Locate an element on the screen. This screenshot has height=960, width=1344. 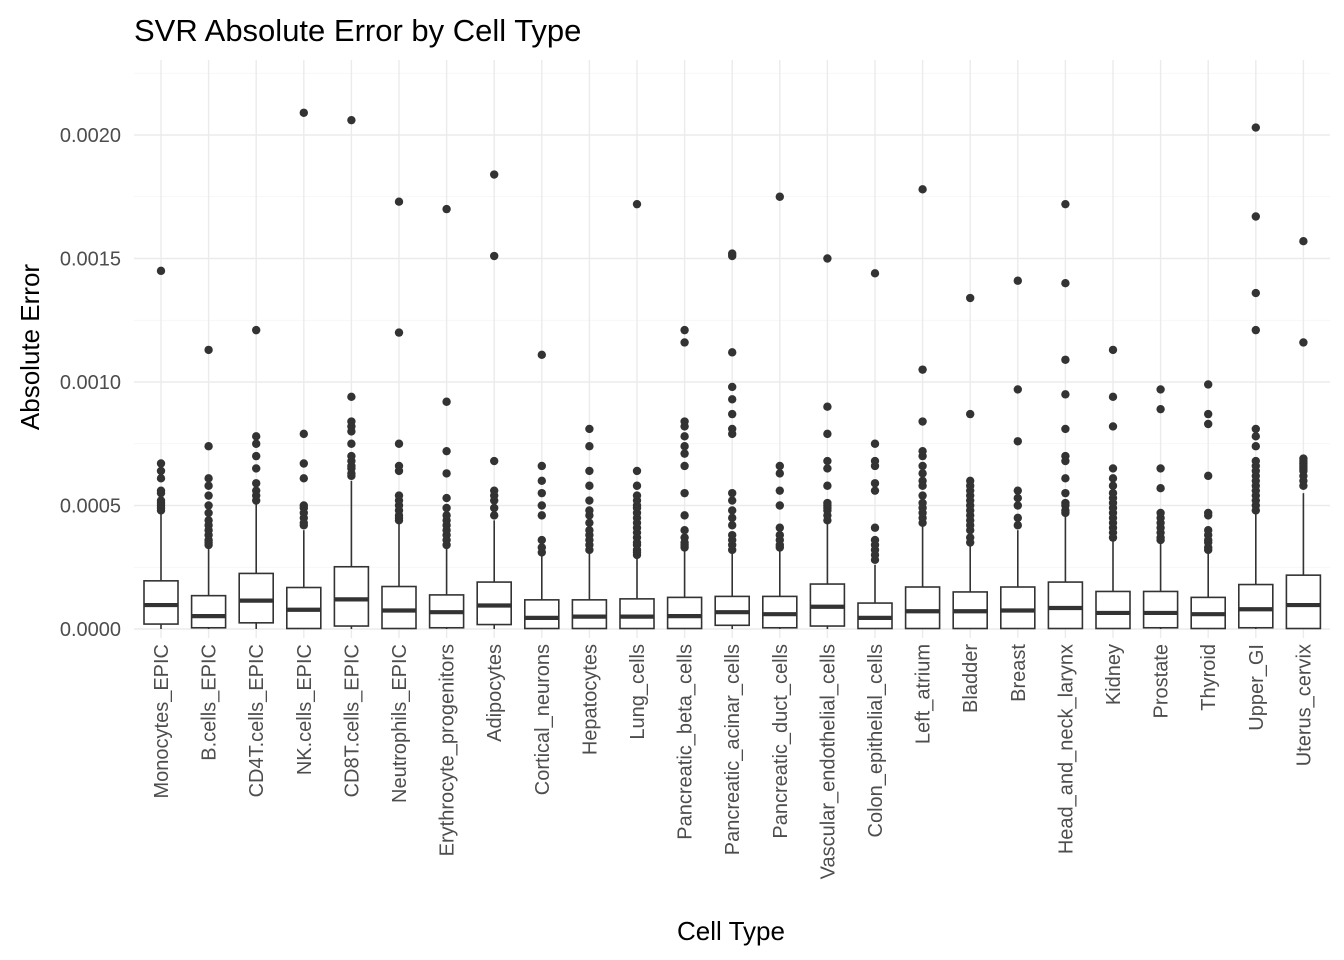
x-tick-label: Prostate is located at coordinates (1162, 681).